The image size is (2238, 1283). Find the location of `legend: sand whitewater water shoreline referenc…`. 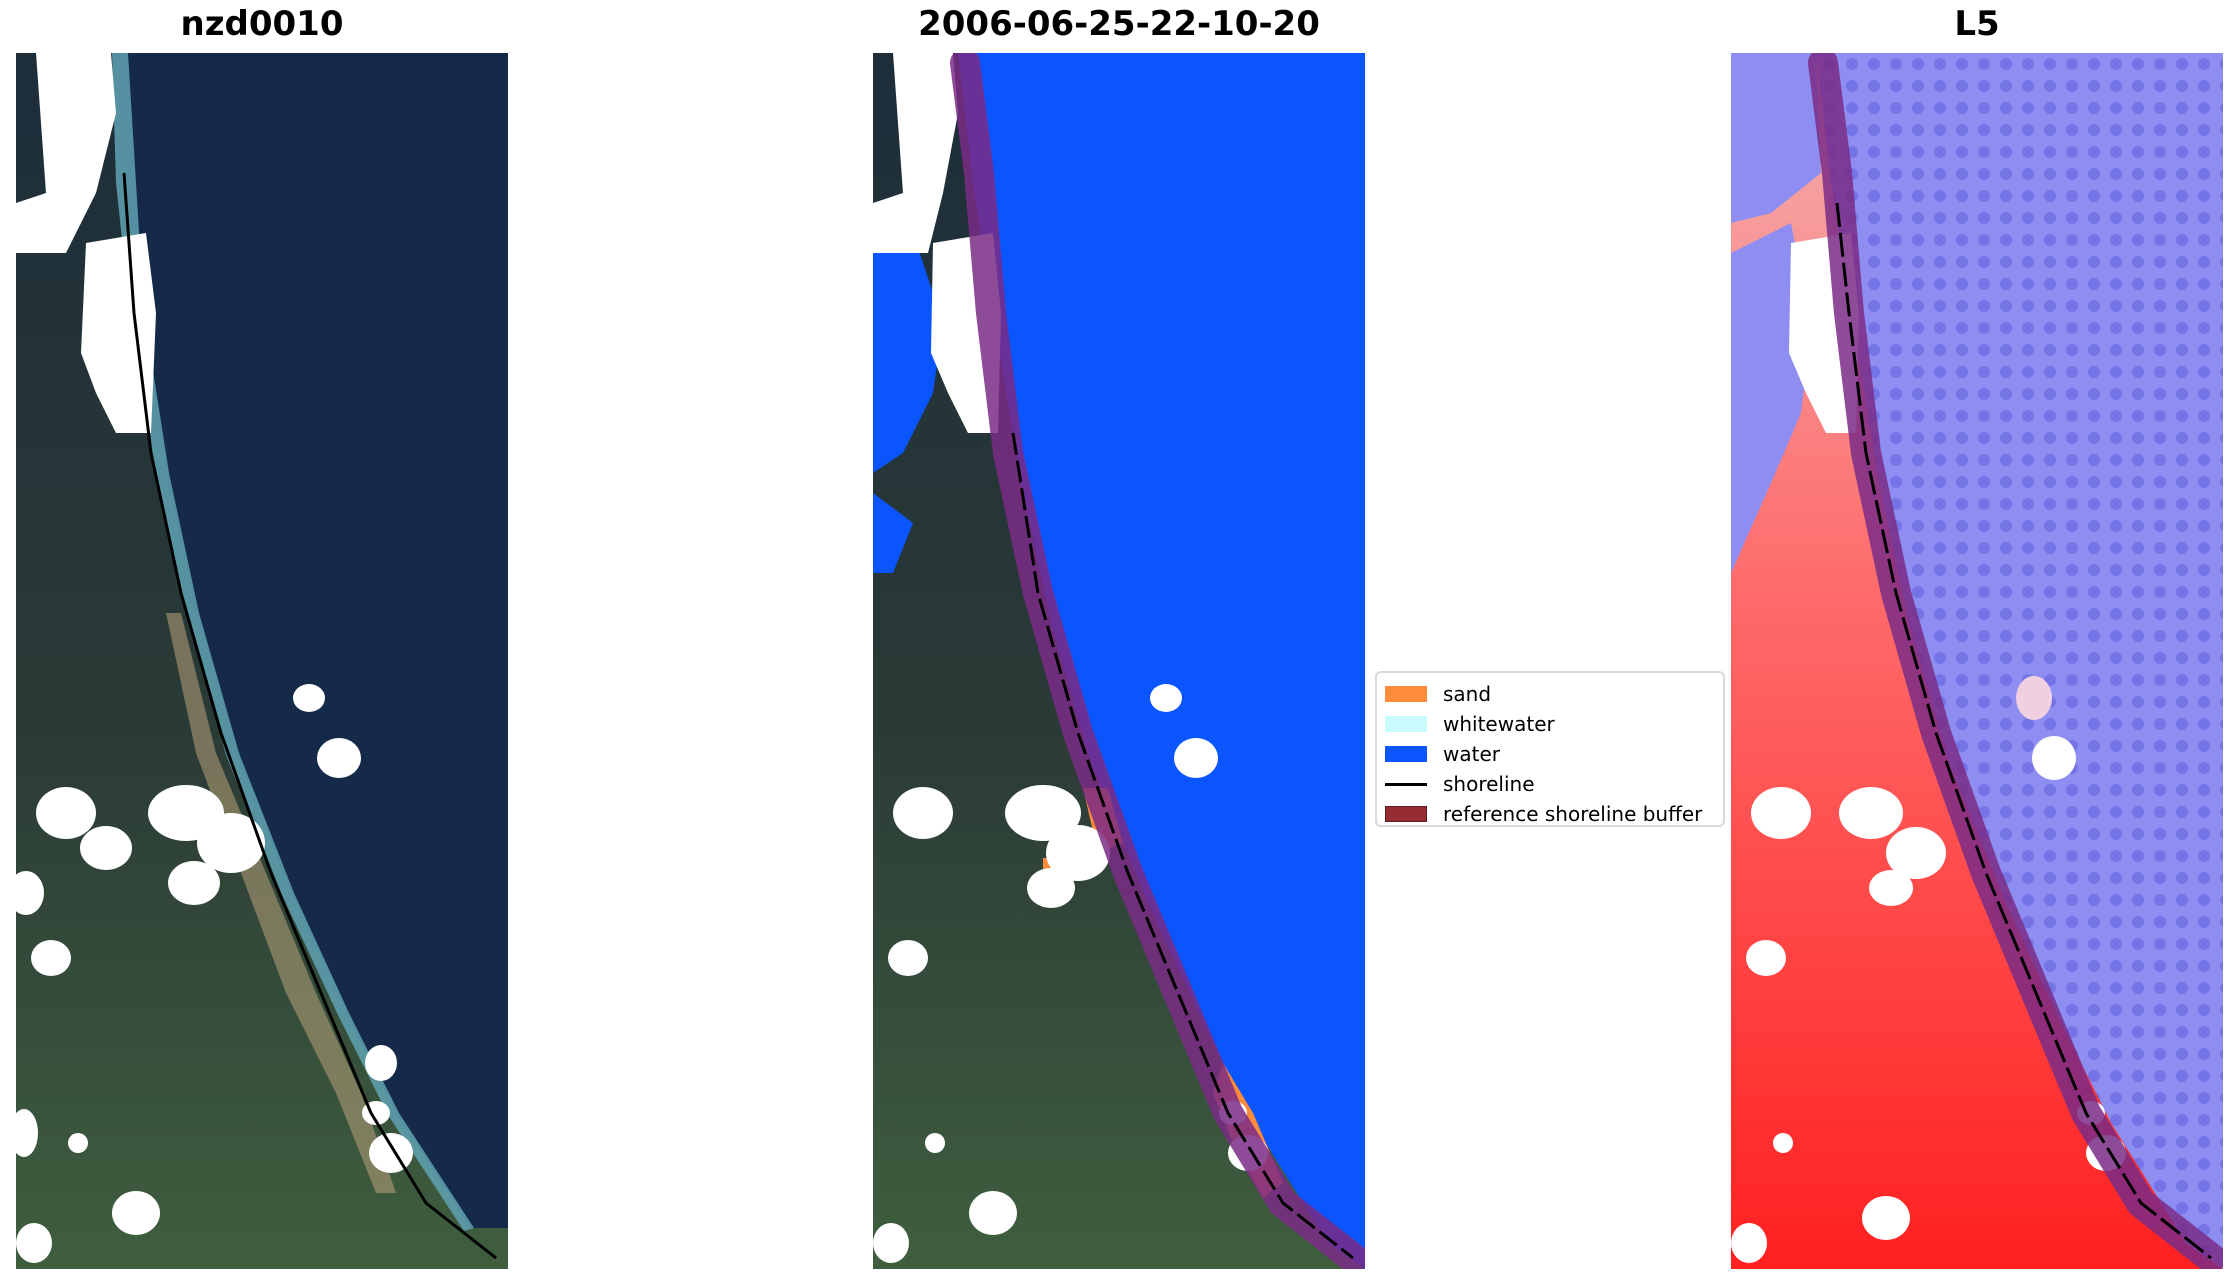

legend: sand whitewater water shoreline referenc… is located at coordinates (1550, 749).